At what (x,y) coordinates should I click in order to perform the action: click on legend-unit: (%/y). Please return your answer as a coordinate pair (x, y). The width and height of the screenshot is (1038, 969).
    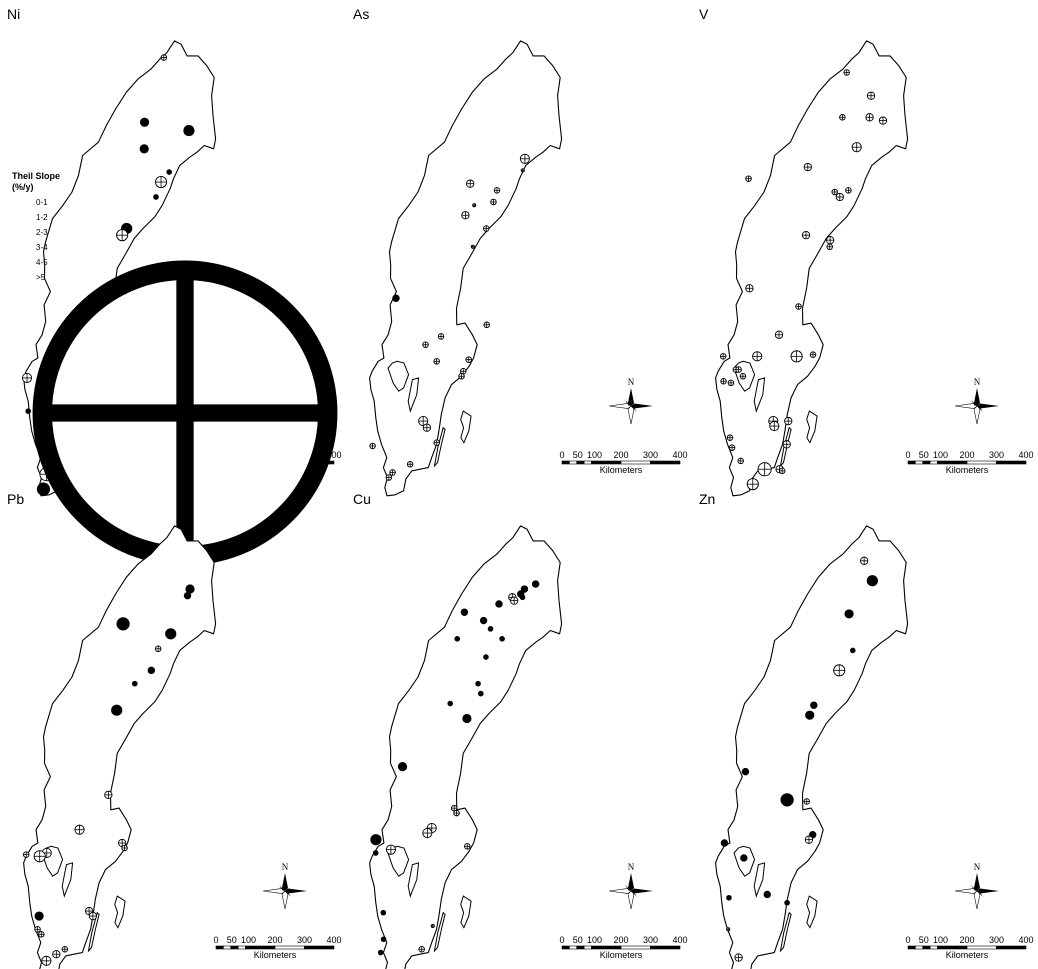
    Looking at the image, I should click on (23, 187).